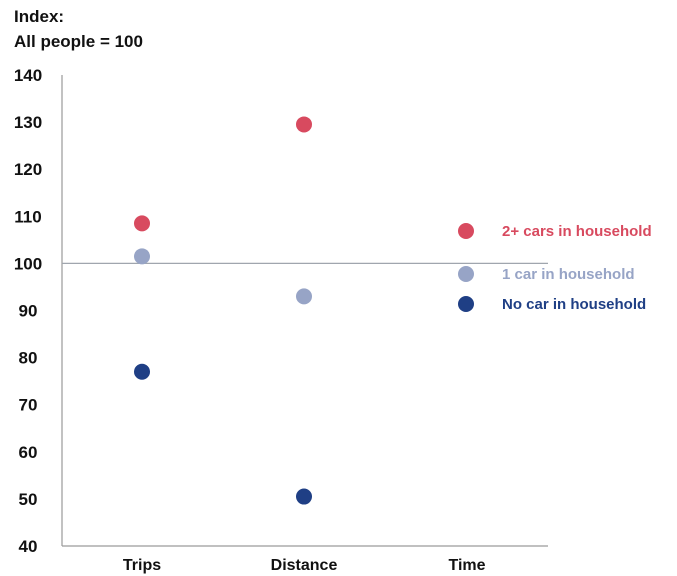 The image size is (677, 576). I want to click on heading-line-1: Index:, so click(39, 16).